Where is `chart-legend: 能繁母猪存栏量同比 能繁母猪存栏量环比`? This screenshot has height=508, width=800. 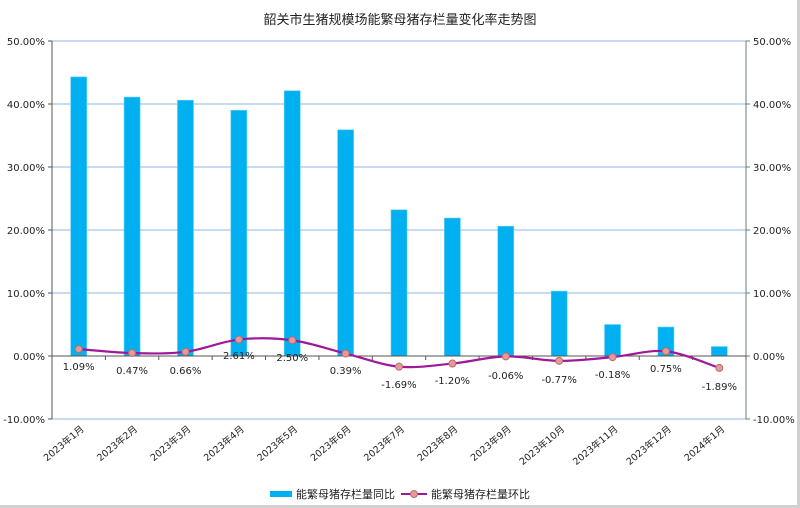 chart-legend: 能繁母猪存栏量同比 能繁母猪存栏量环比 is located at coordinates (400, 494).